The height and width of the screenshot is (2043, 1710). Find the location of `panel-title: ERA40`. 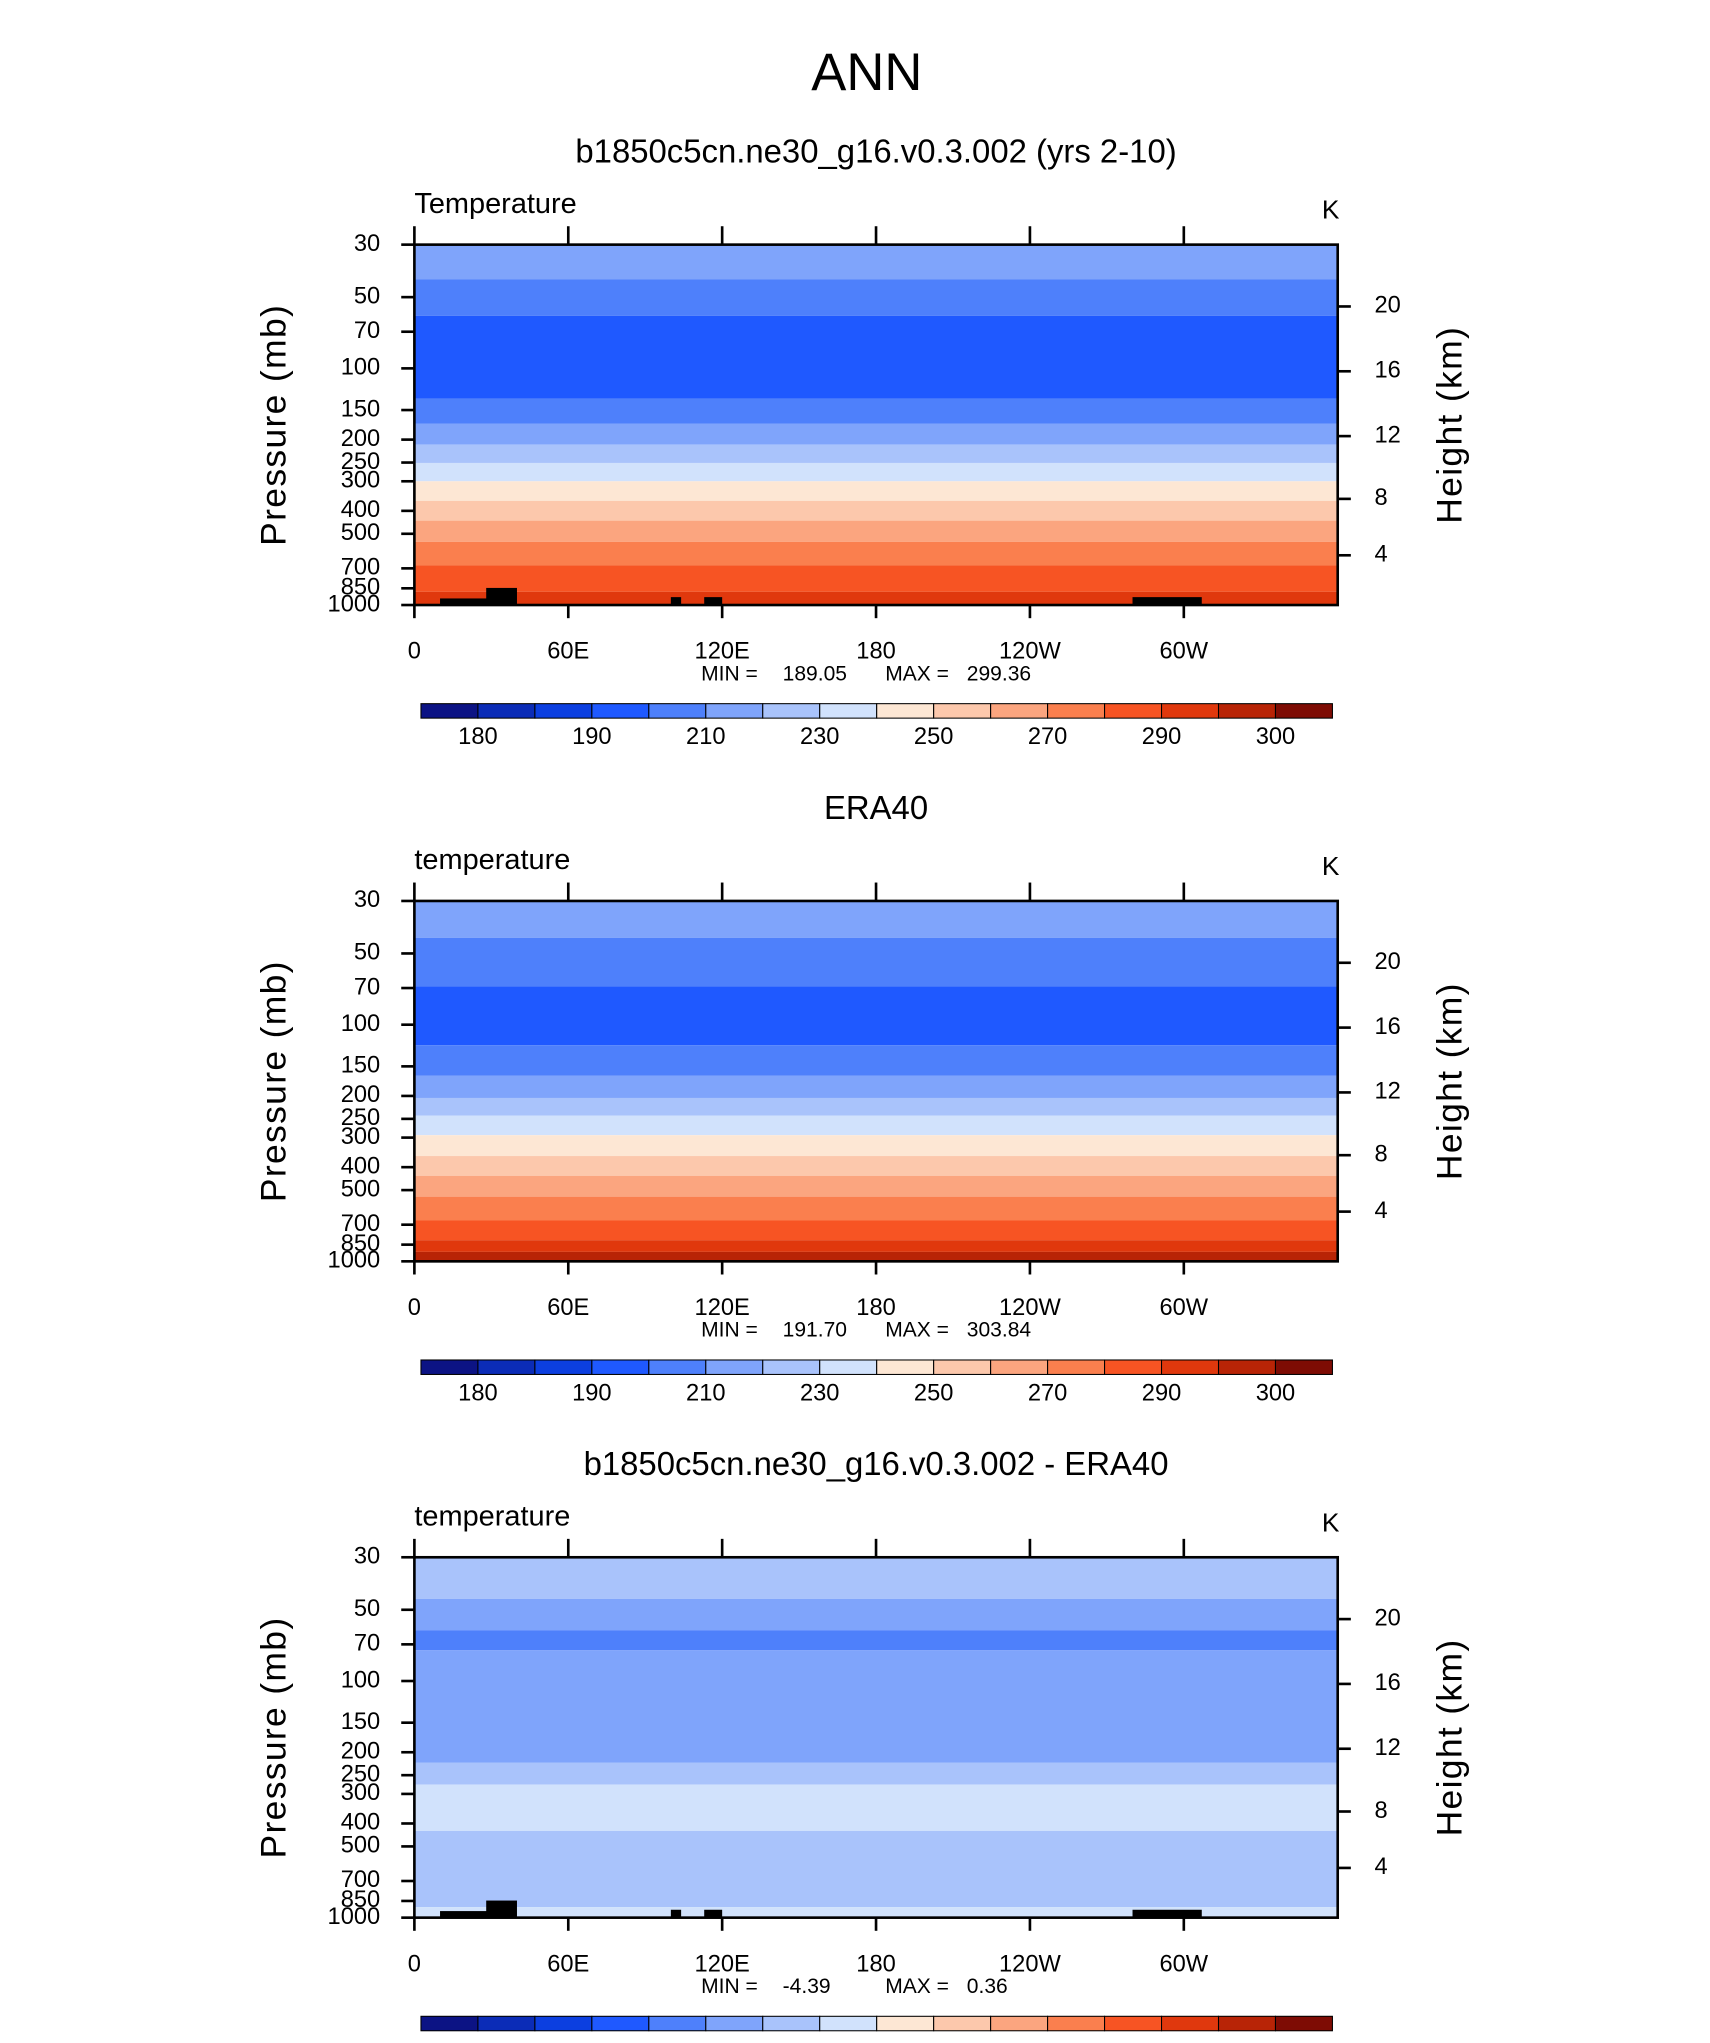

panel-title: ERA40 is located at coordinates (876, 807).